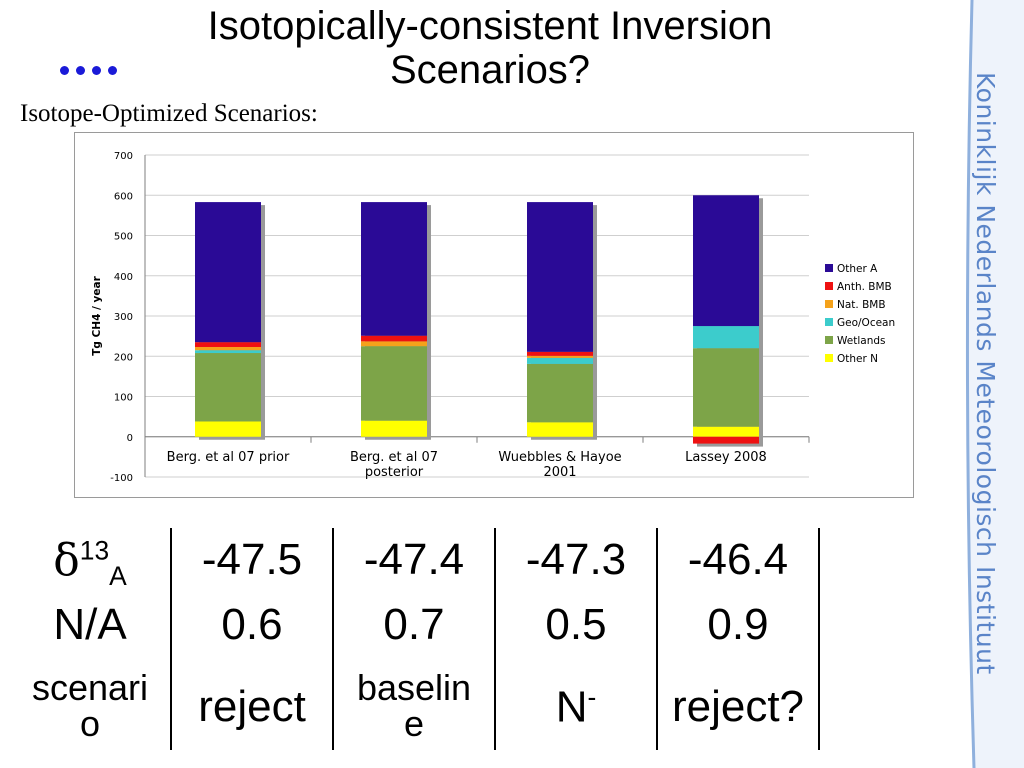 The width and height of the screenshot is (1024, 768). What do you see at coordinates (90, 687) in the screenshot?
I see `row-label-line: scenari` at bounding box center [90, 687].